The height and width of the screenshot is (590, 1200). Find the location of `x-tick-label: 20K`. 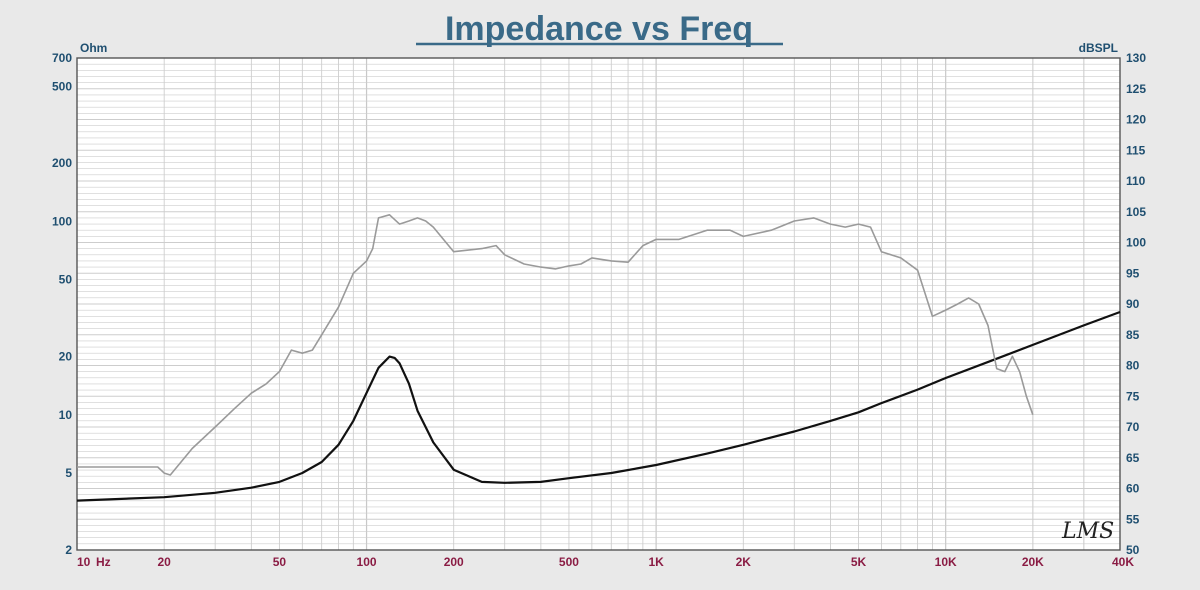

x-tick-label: 20K is located at coordinates (1033, 562).